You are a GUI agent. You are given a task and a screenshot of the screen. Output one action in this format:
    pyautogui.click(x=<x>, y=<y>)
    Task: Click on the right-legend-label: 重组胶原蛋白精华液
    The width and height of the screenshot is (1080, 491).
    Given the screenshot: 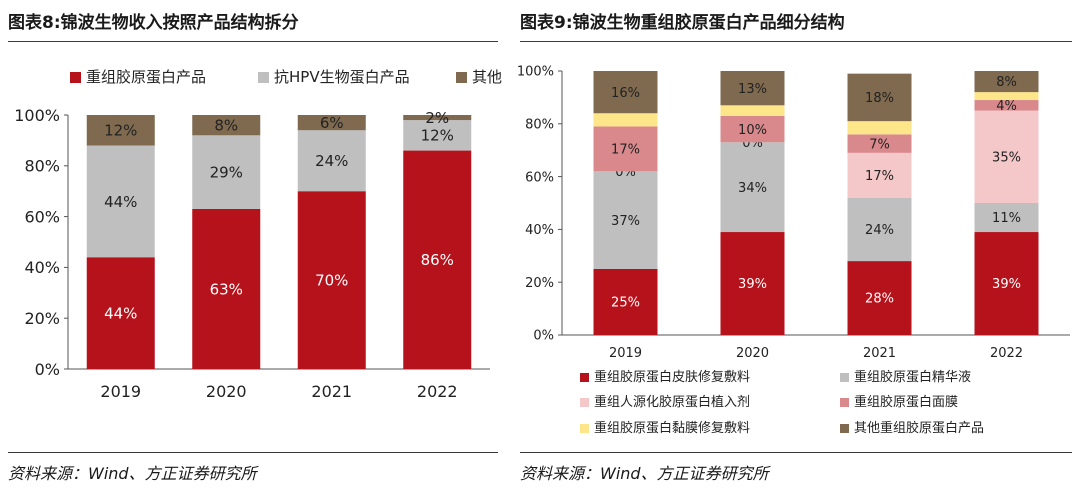 What is the action you would take?
    pyautogui.click(x=912, y=377)
    